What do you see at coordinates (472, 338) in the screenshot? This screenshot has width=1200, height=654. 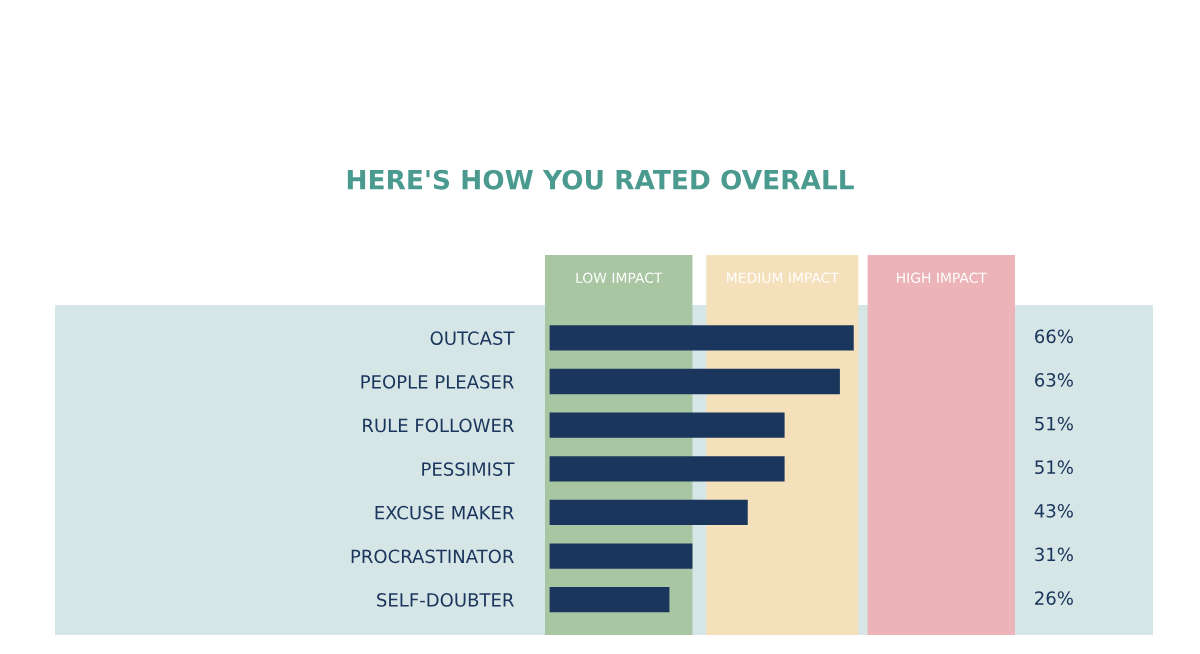 I see `y-tick-label: OUTCAST` at bounding box center [472, 338].